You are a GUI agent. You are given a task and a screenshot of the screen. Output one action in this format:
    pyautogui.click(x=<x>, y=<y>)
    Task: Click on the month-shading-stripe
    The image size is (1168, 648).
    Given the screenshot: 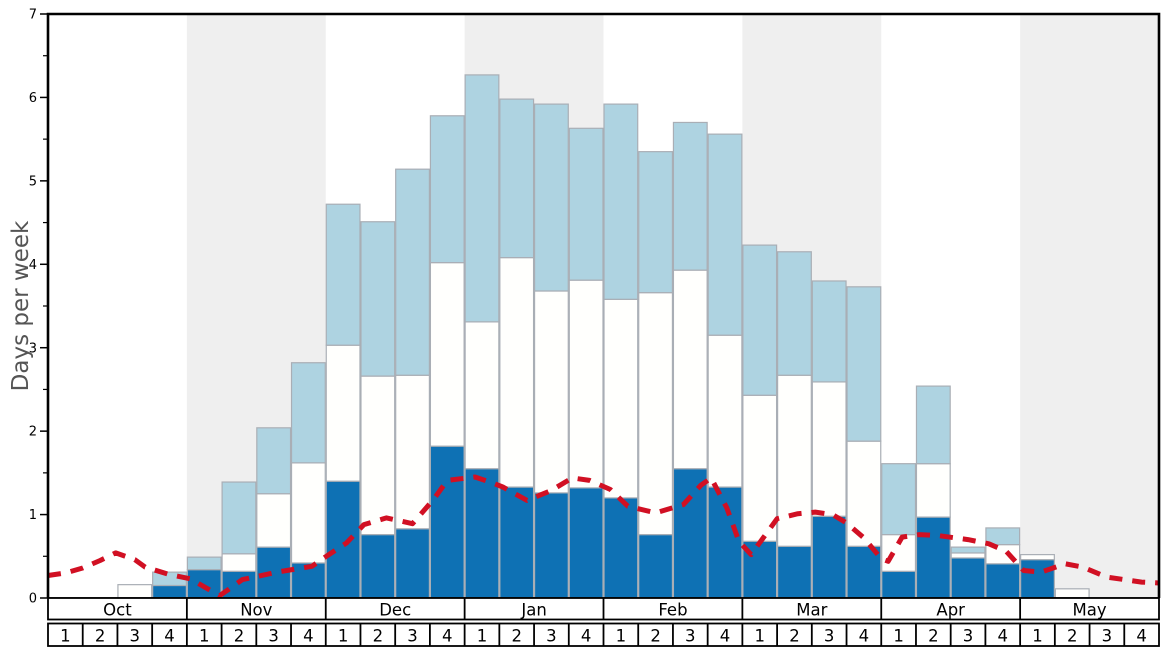 What is the action you would take?
    pyautogui.click(x=1089, y=305)
    